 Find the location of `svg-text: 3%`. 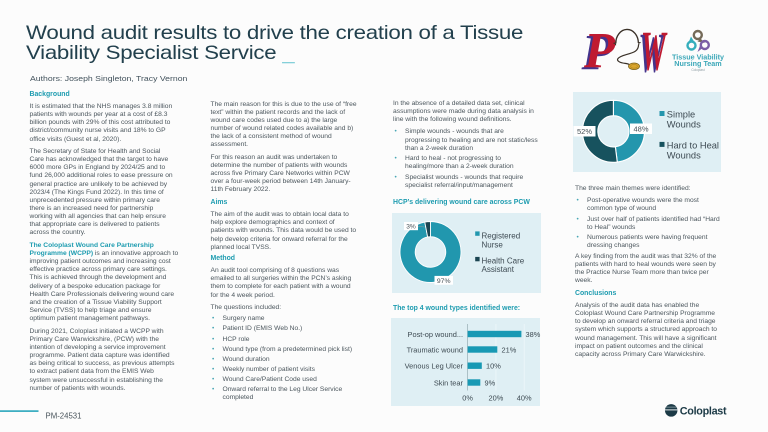

svg-text: 3% is located at coordinates (411, 226).